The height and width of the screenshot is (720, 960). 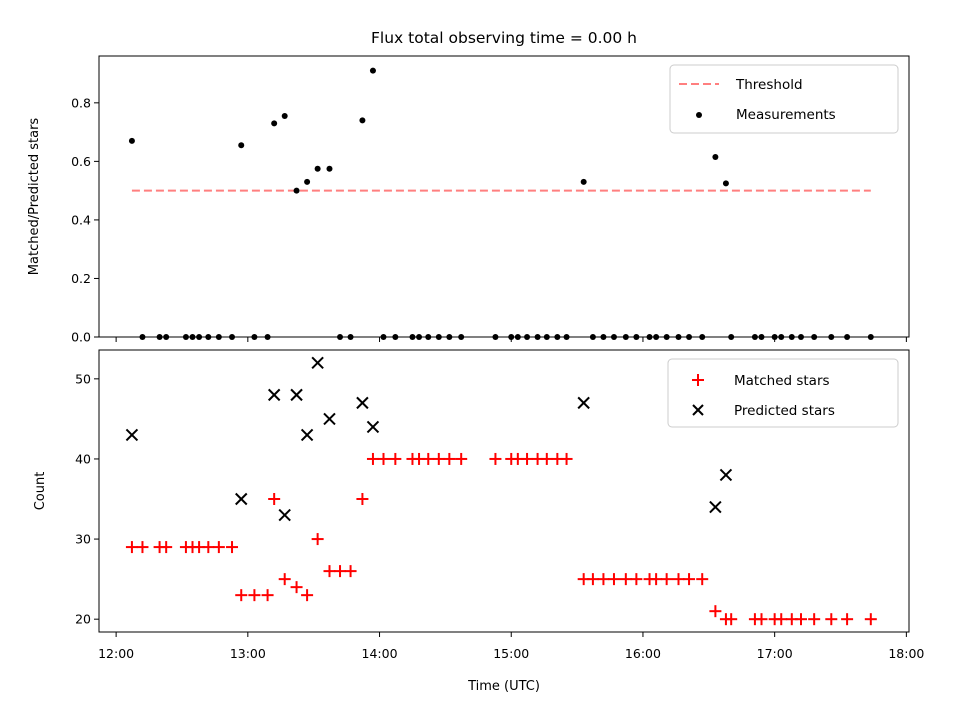 What do you see at coordinates (83, 378) in the screenshot?
I see `bottom-y-tick-label: 50` at bounding box center [83, 378].